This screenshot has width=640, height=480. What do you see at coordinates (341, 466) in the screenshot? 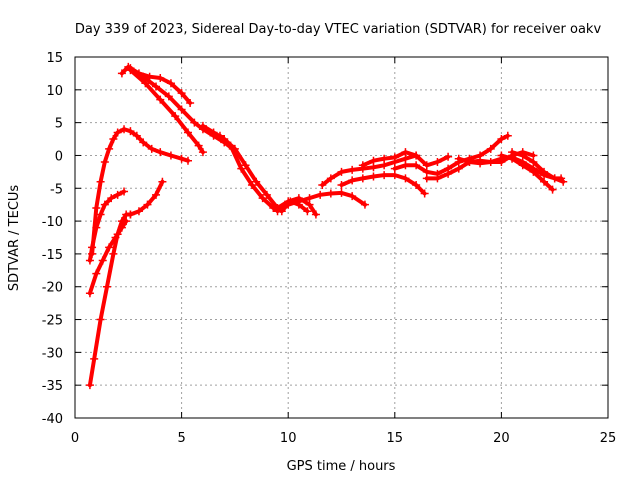
I see `x-axis-label: GPS time / hours` at bounding box center [341, 466].